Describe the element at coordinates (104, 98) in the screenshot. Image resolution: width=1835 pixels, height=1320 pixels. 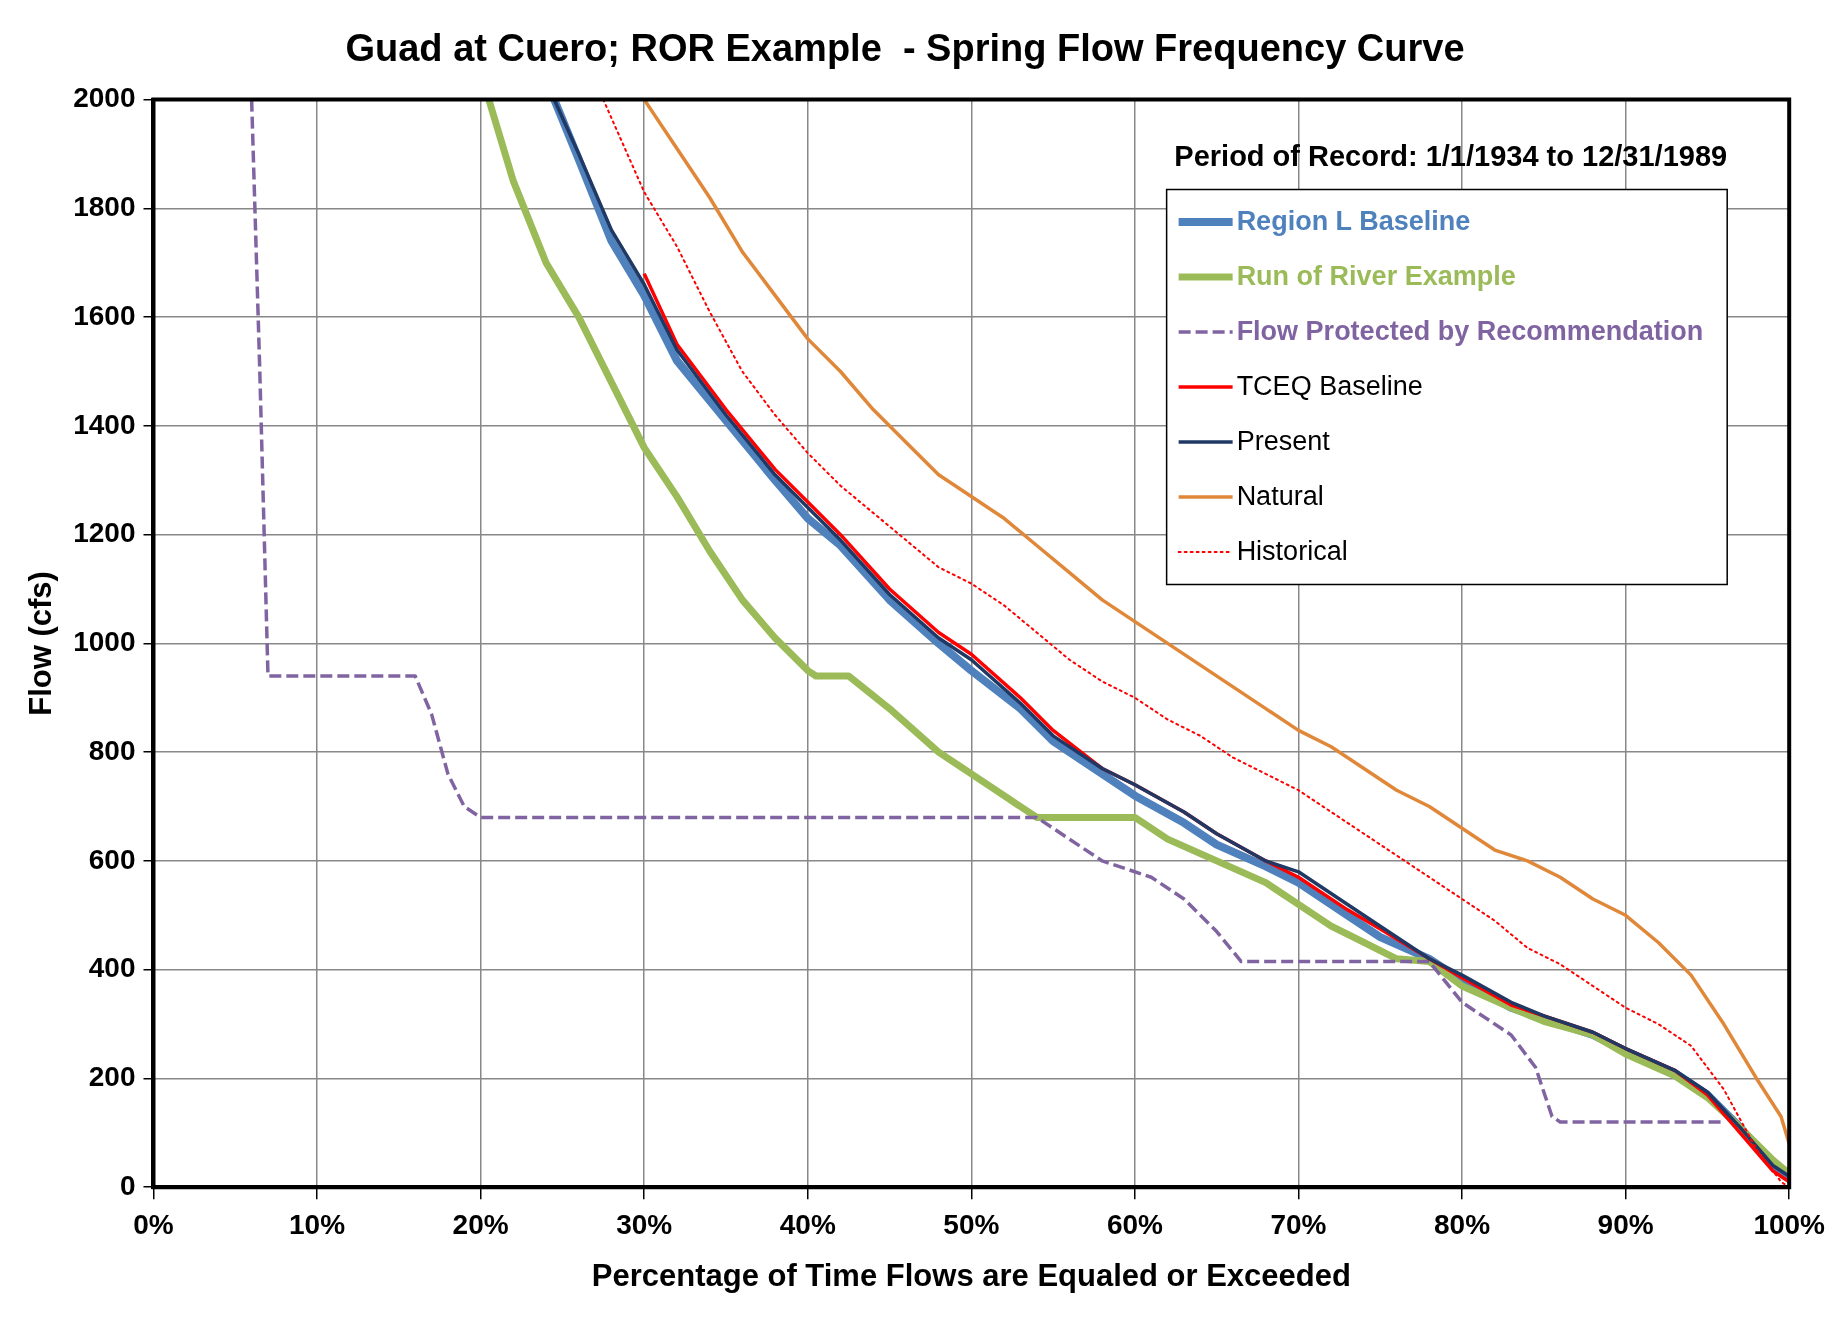
I see `y-tick-label: 2000` at that location.